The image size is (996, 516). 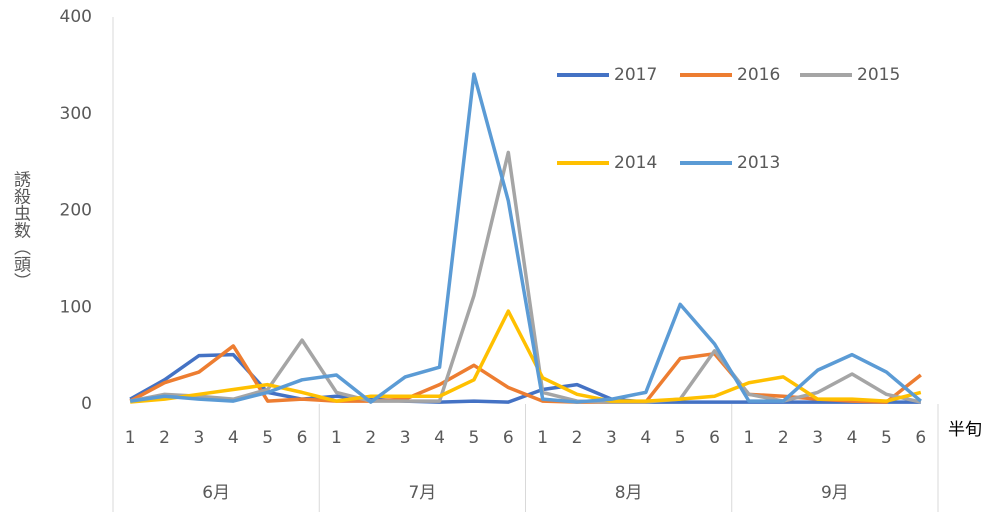 I want to click on group-label: 8月, so click(x=629, y=493).